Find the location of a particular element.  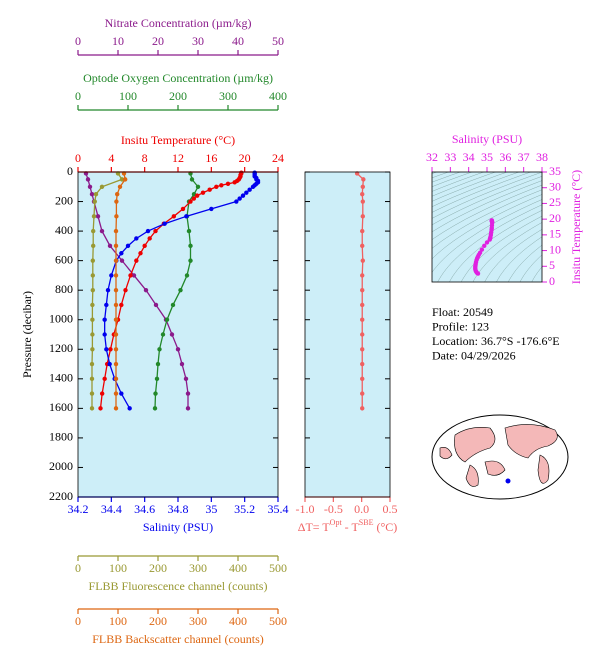

info-line: Location: 36.7°S -176.6°E is located at coordinates (496, 341).